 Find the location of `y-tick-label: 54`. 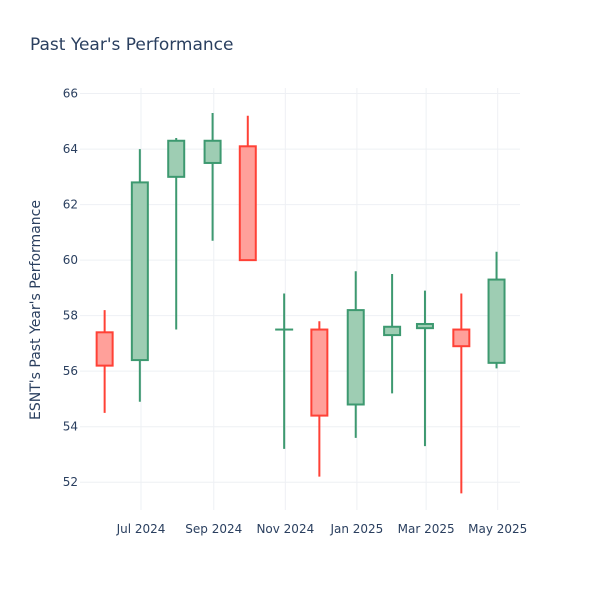

y-tick-label: 54 is located at coordinates (70, 427).